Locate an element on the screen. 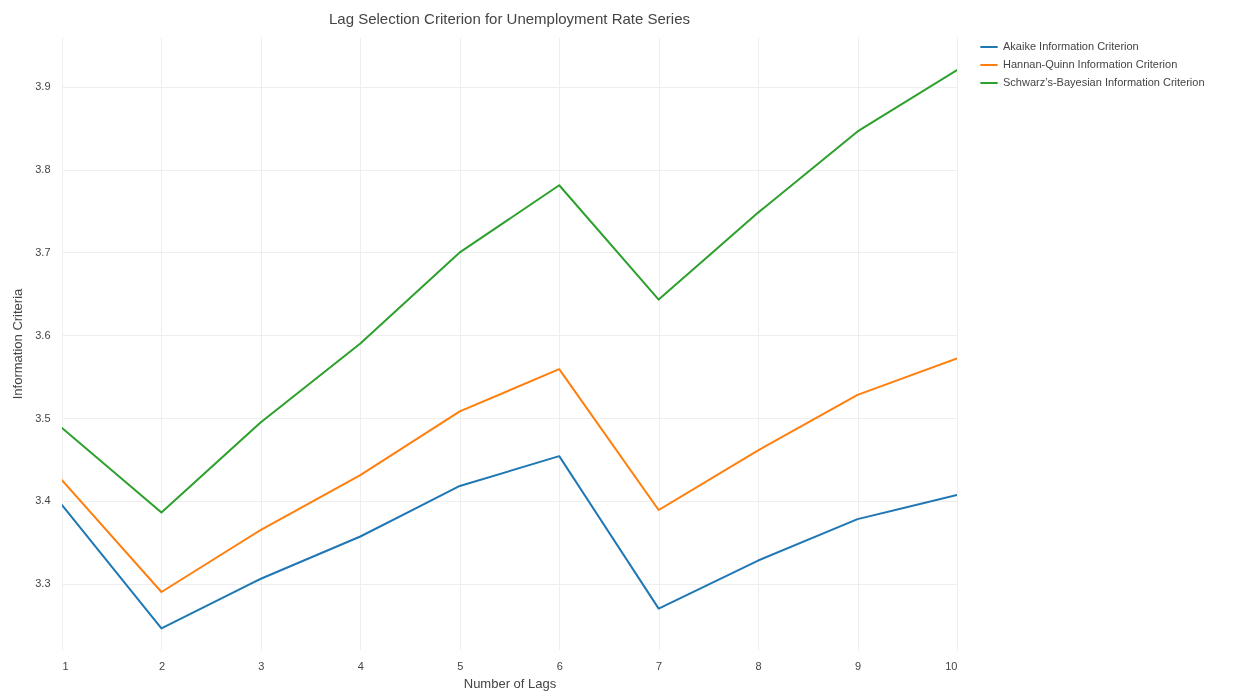 The image size is (1250, 697). y-tick-label: 3.7 is located at coordinates (43, 251).